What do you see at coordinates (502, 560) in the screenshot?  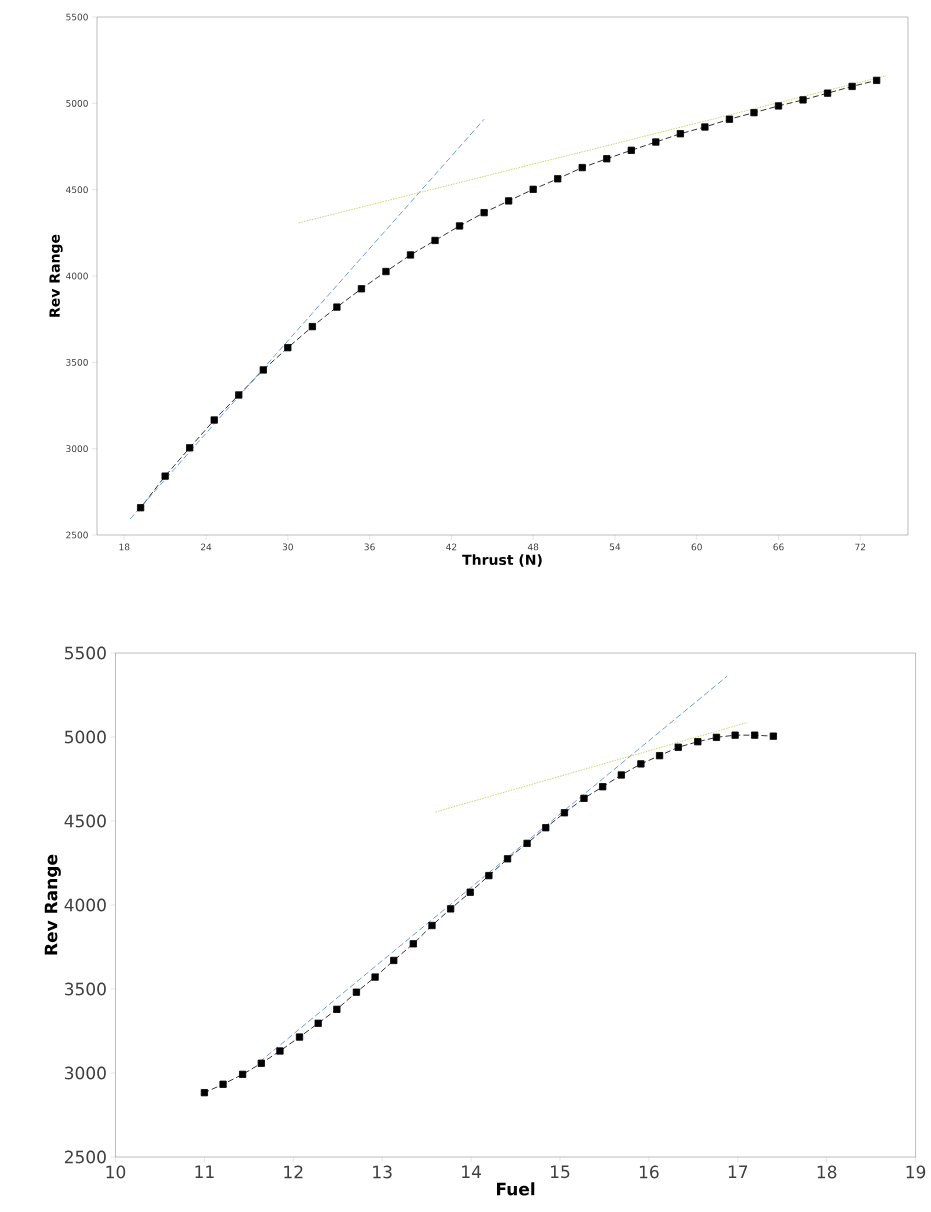 I see `x-axis-title: Thrust (N)` at bounding box center [502, 560].